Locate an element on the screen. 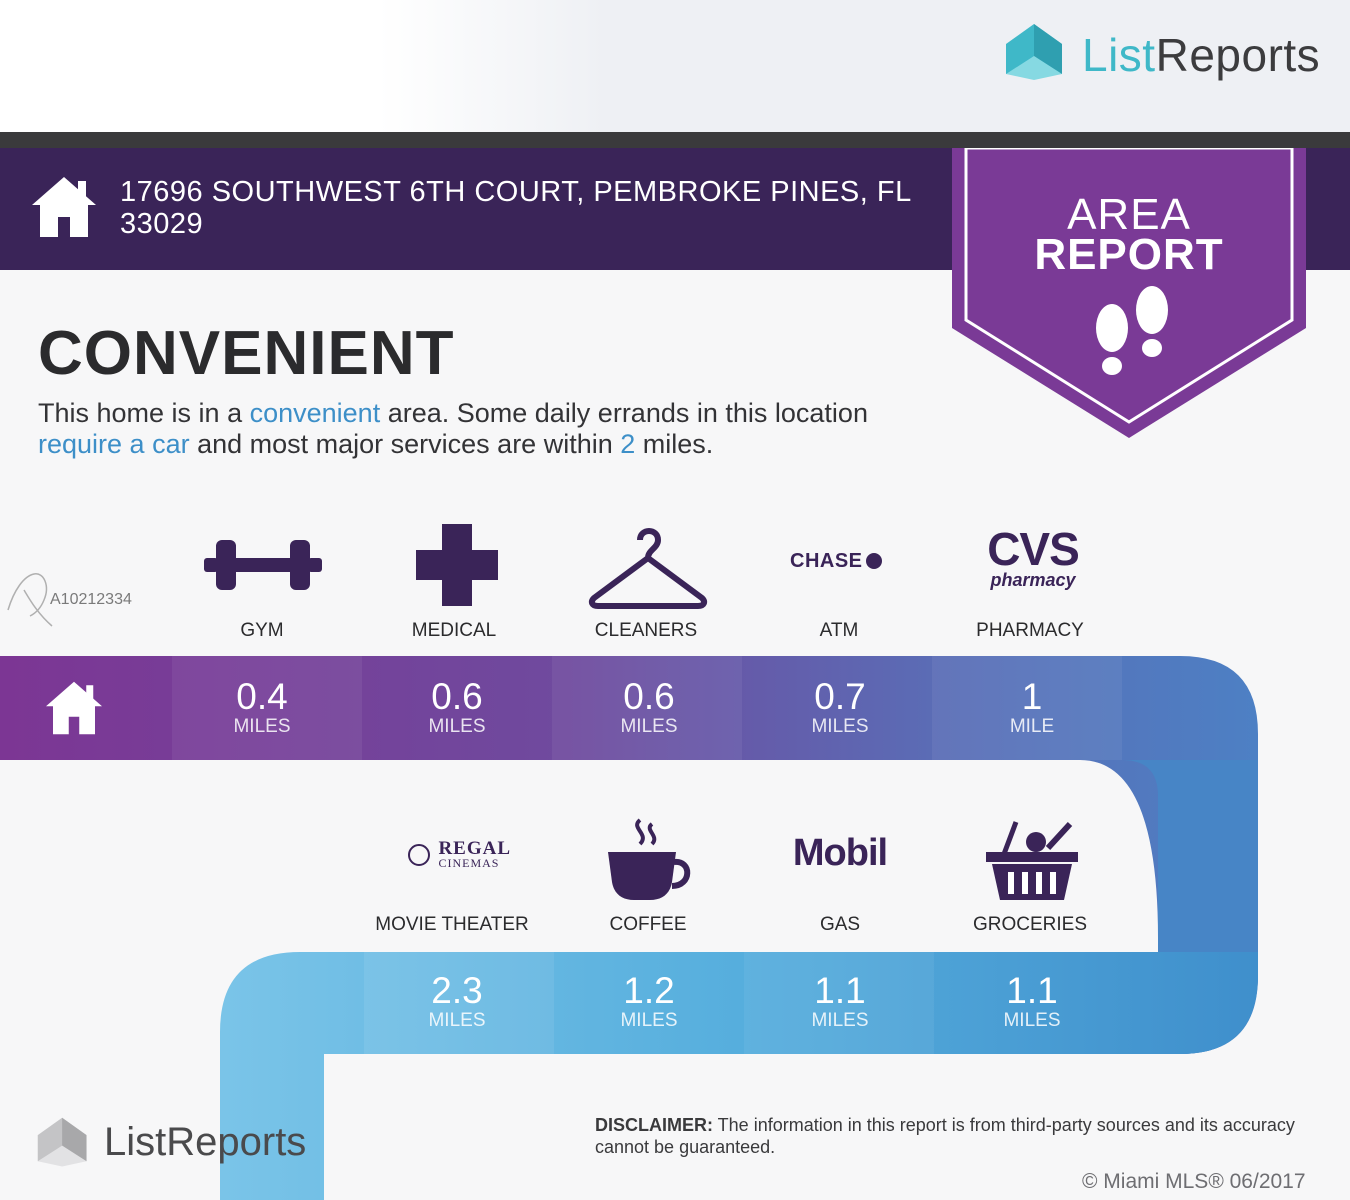  hanger-icon is located at coordinates (648, 568).